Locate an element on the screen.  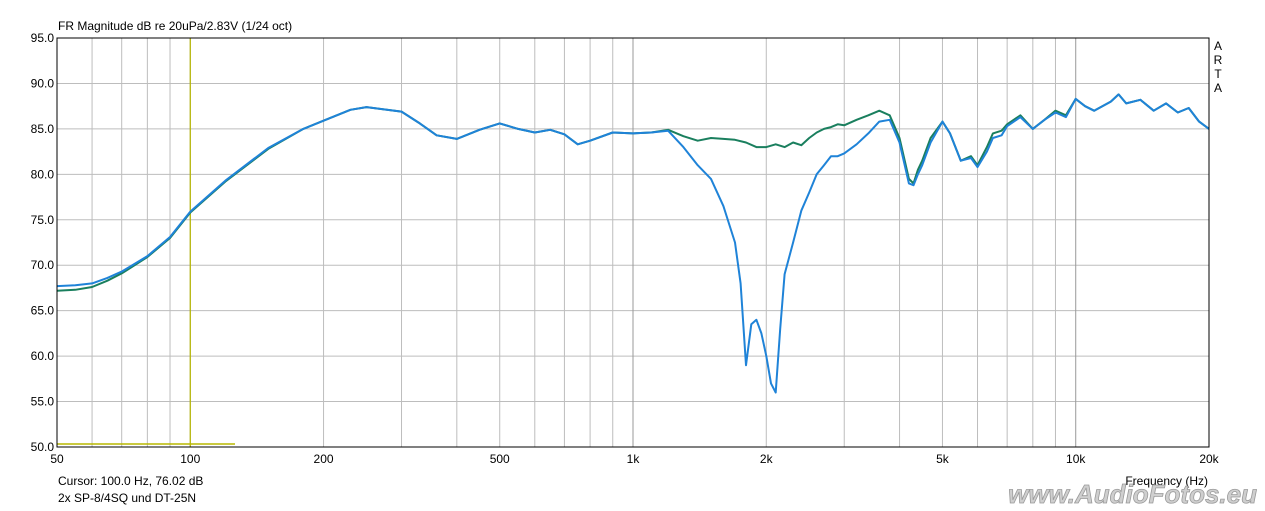
cursor-marker is located at coordinates (146, 242).